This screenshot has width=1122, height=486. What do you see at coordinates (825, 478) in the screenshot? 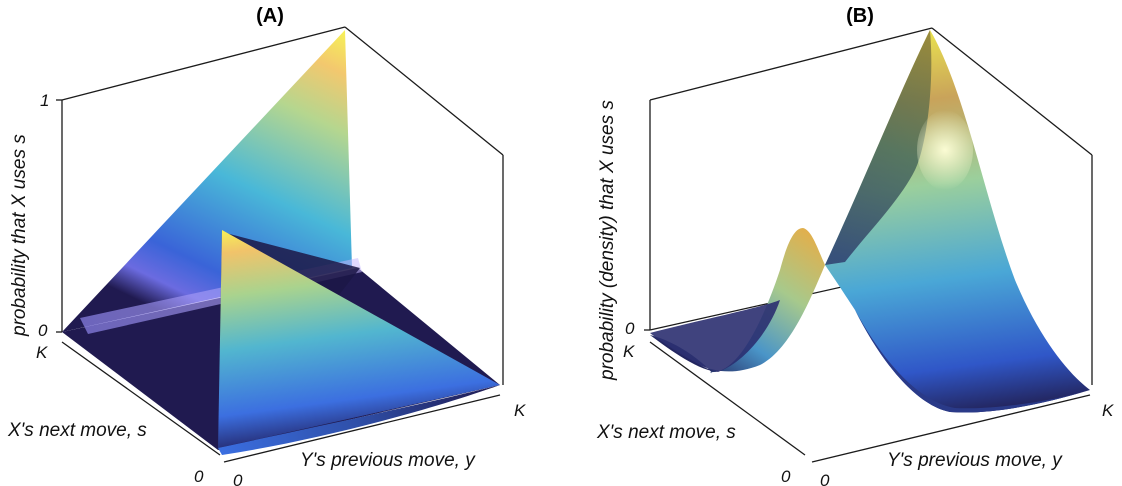
I see `panel-b-y-tick-0: 0` at bounding box center [825, 478].